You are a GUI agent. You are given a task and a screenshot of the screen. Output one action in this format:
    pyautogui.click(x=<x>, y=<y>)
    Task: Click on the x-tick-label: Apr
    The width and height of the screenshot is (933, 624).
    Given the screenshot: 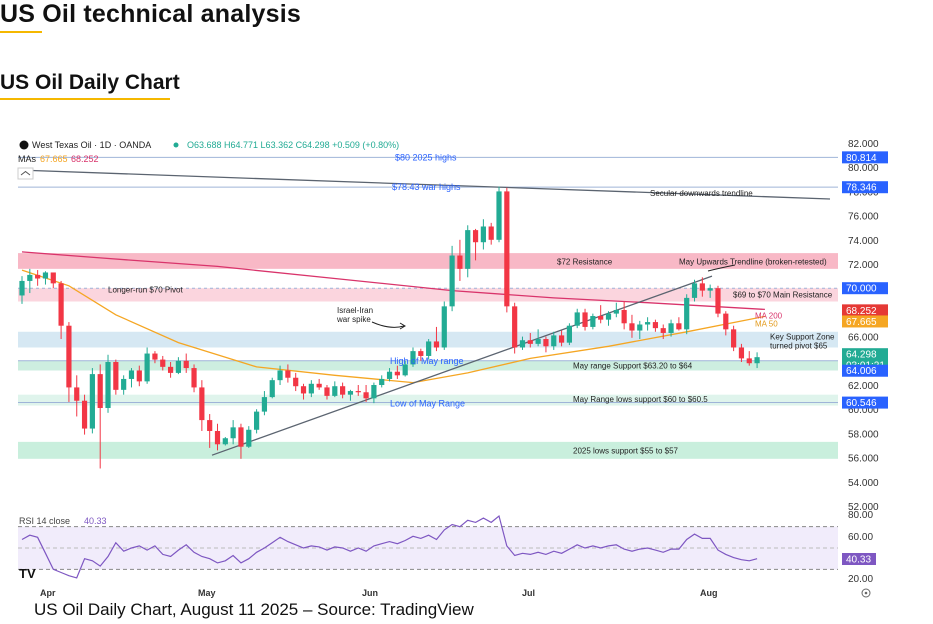 What is the action you would take?
    pyautogui.click(x=48, y=593)
    